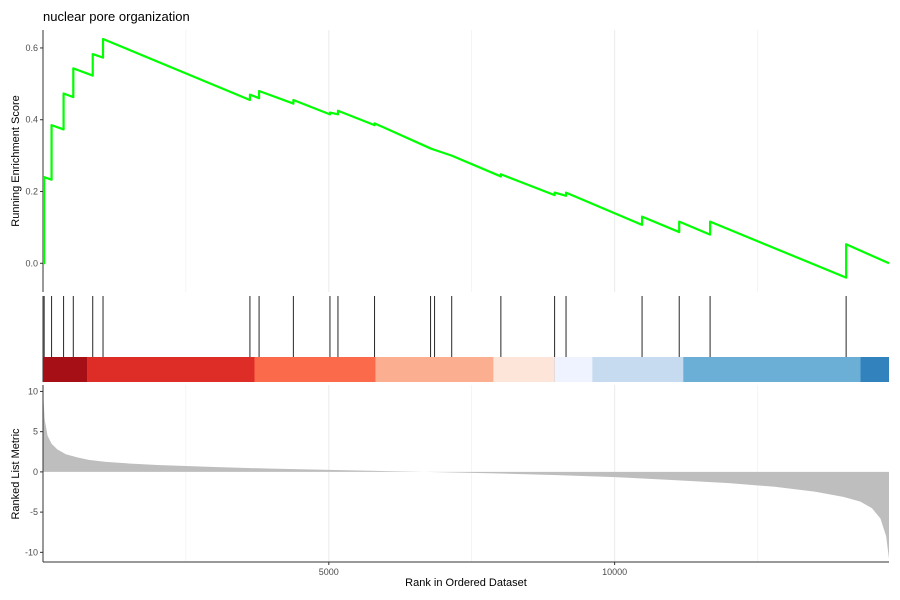  What do you see at coordinates (16, 160) in the screenshot?
I see `running-score-axis-title: Running Enrichment Score` at bounding box center [16, 160].